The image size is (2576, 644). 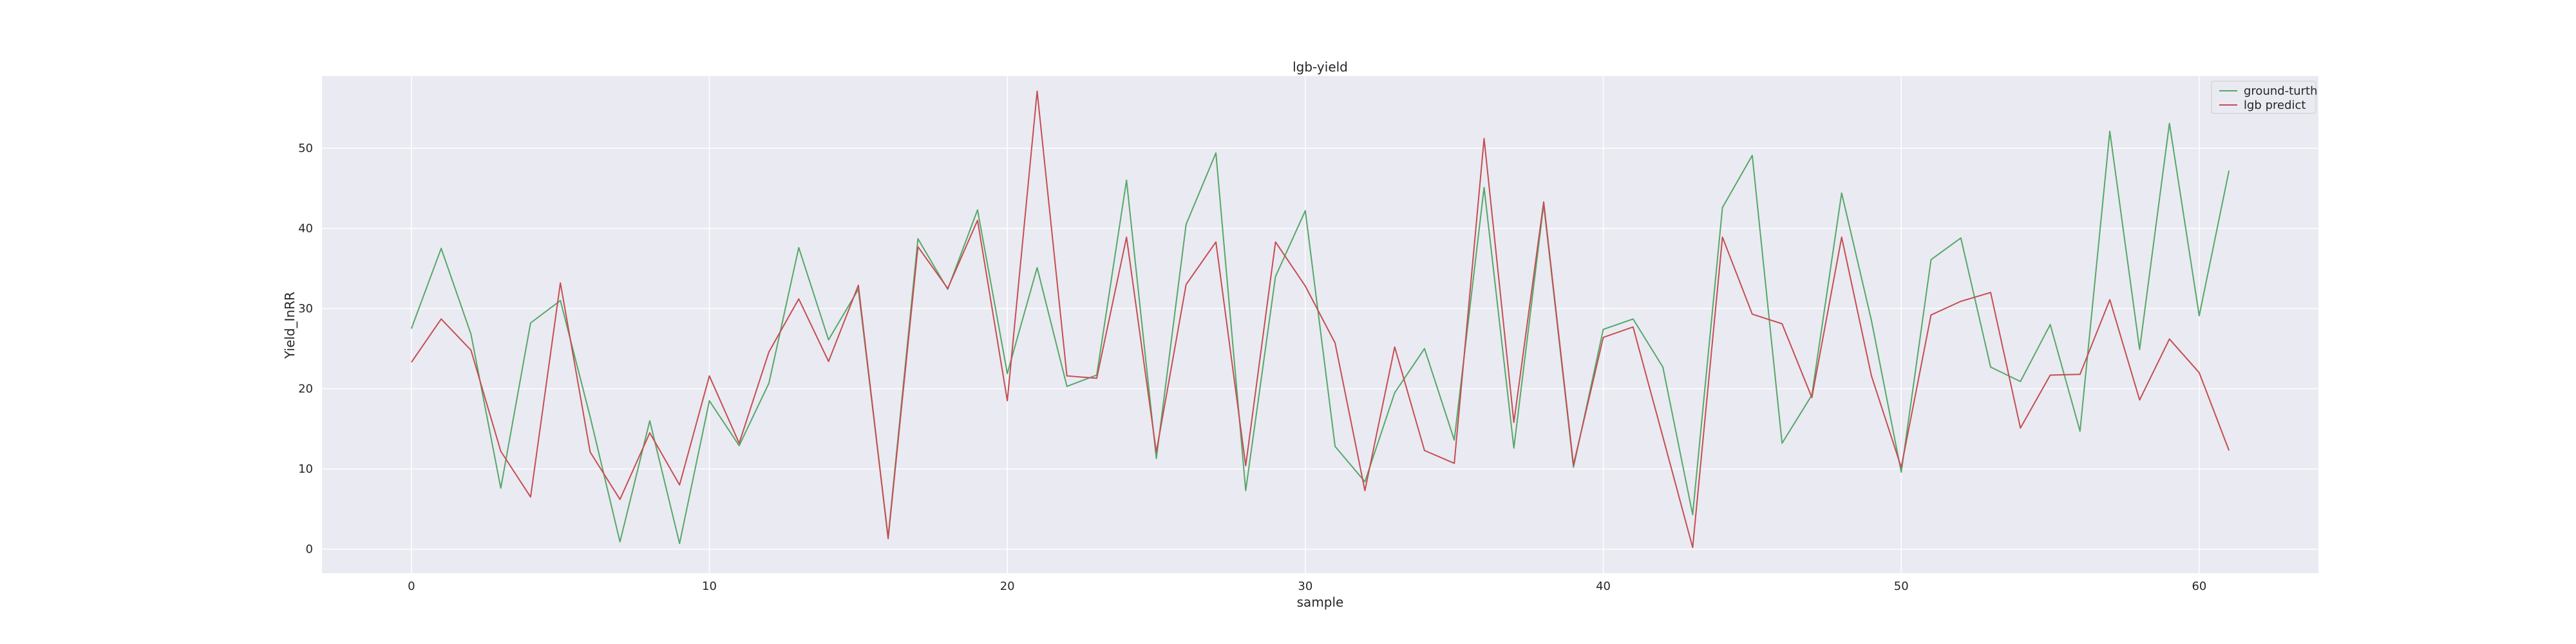 What do you see at coordinates (305, 469) in the screenshot?
I see `y-tick-label: 10` at bounding box center [305, 469].